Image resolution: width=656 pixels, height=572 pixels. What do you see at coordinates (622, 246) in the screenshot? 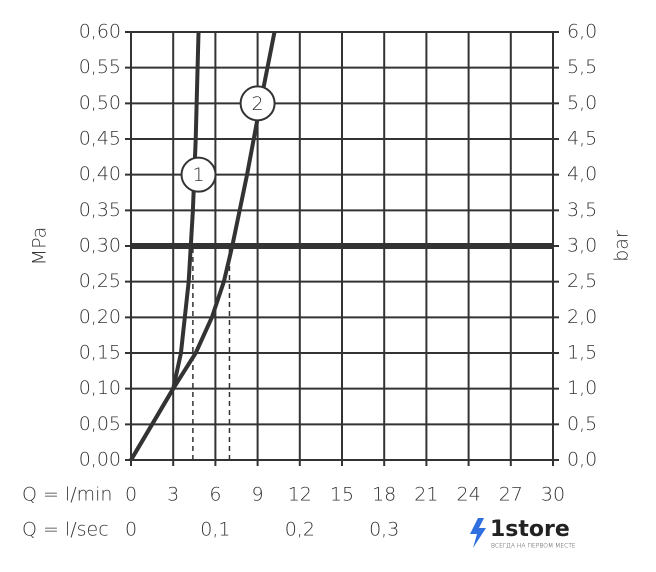
I see `y2-axis-label: bar` at bounding box center [622, 246].